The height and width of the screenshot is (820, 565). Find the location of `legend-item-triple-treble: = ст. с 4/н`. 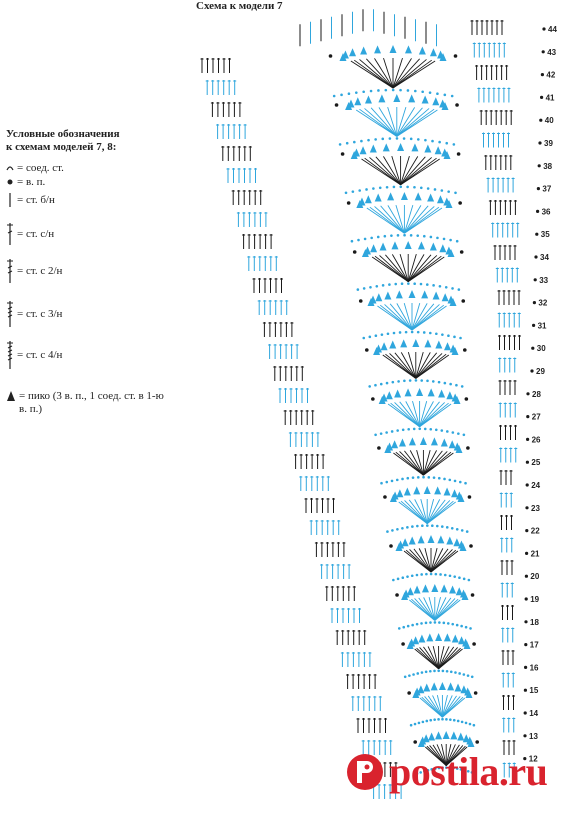

legend-item-triple-treble: = ст. с 4/н is located at coordinates (34, 355).